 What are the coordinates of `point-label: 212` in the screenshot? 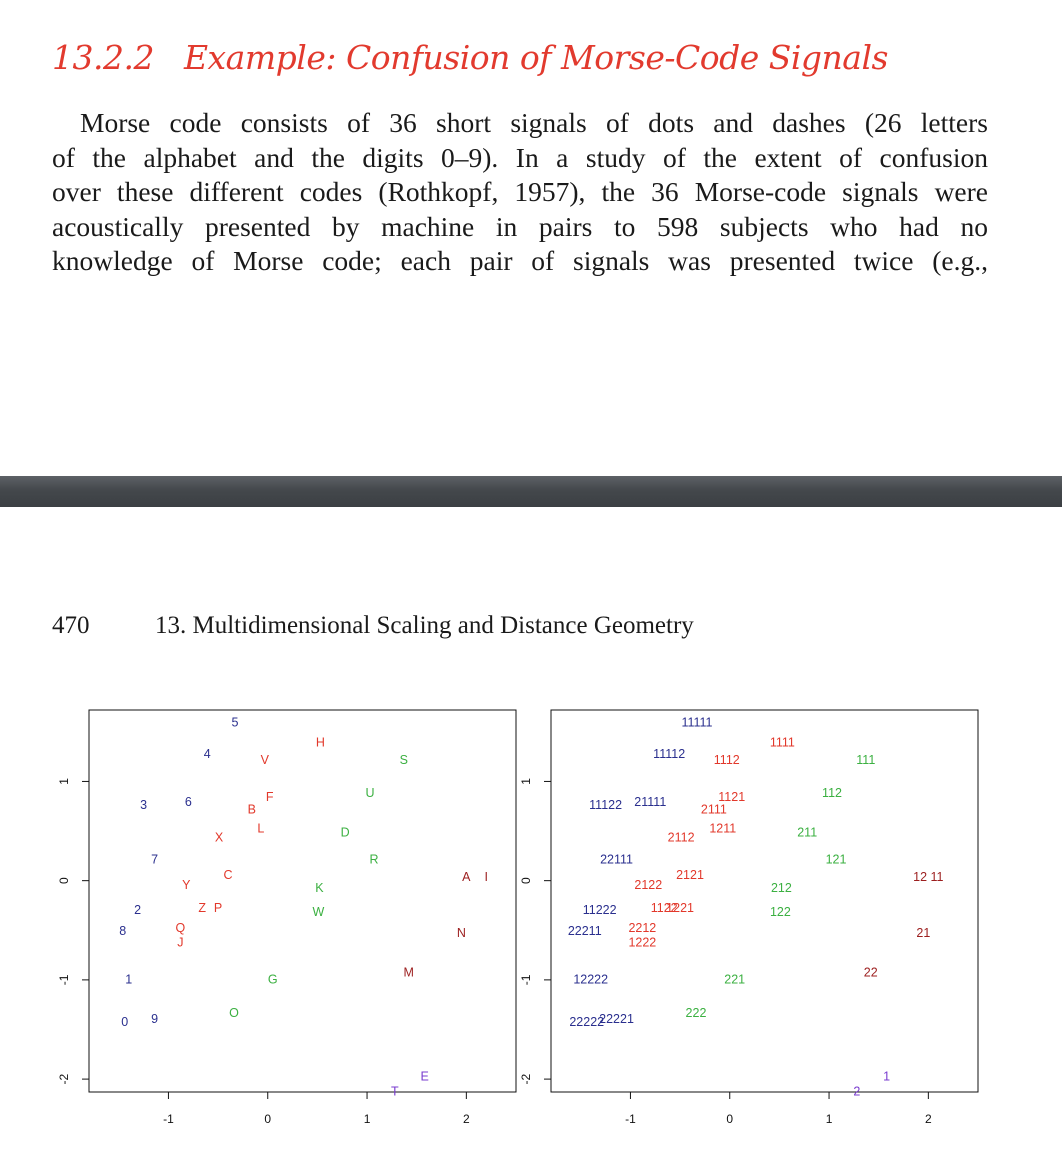 It's located at (781, 888).